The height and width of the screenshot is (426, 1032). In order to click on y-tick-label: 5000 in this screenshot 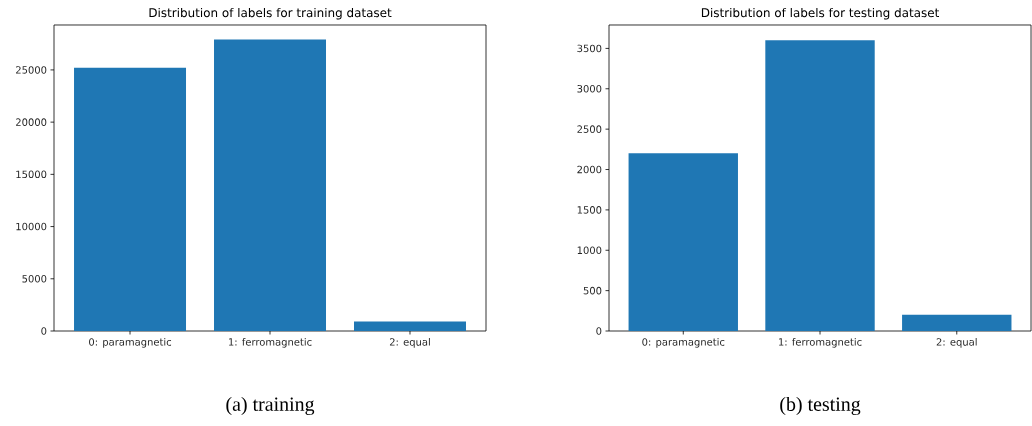, I will do `click(34, 279)`.